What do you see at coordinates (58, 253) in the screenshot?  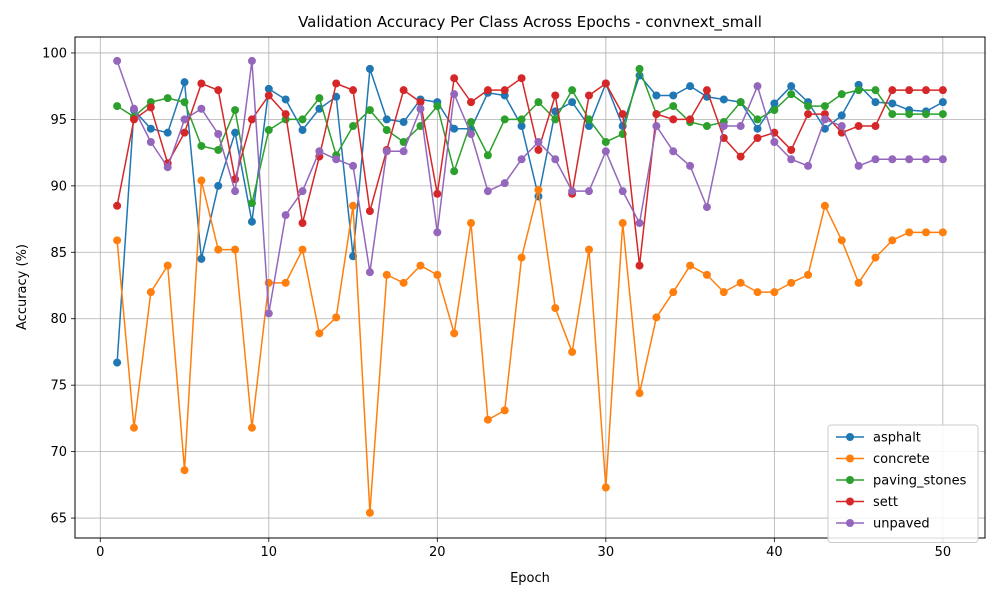 I see `y-tick-label: 85` at bounding box center [58, 253].